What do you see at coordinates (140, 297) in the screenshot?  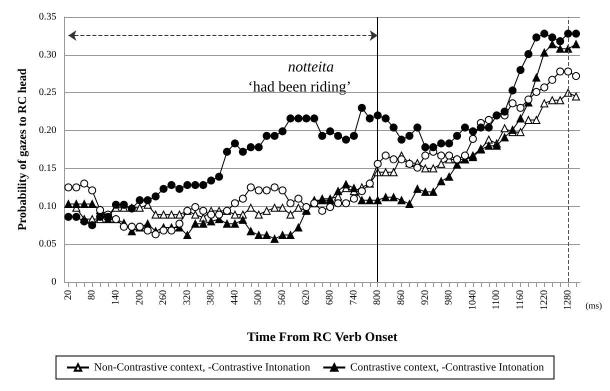 I see `x-tick-label: 200` at bounding box center [140, 297].